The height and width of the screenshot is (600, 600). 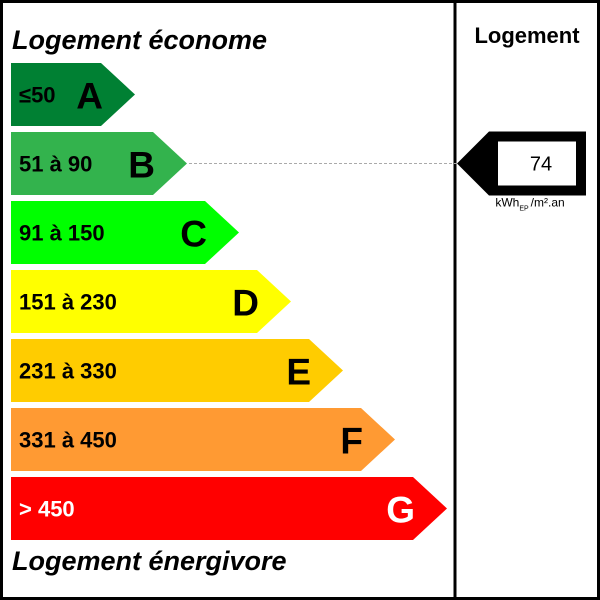 I want to click on class-bar-b: 51 à 90 B, so click(x=99, y=163).